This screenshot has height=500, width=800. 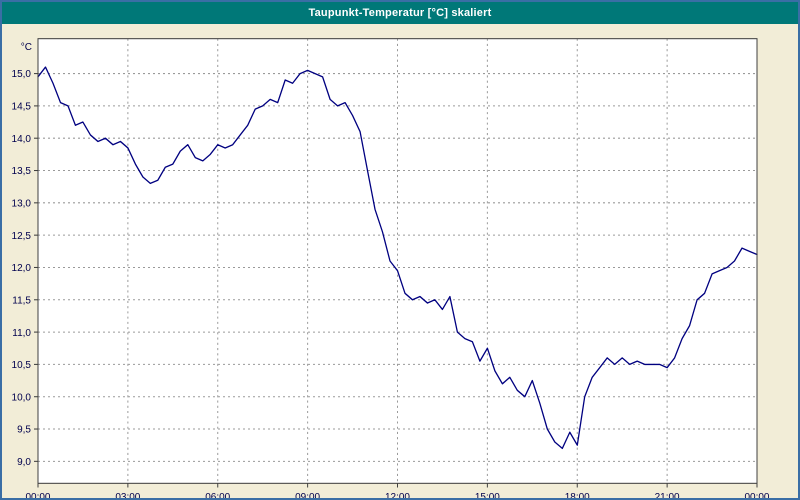 What do you see at coordinates (21, 300) in the screenshot?
I see `y-tick-label: 11,5` at bounding box center [21, 300].